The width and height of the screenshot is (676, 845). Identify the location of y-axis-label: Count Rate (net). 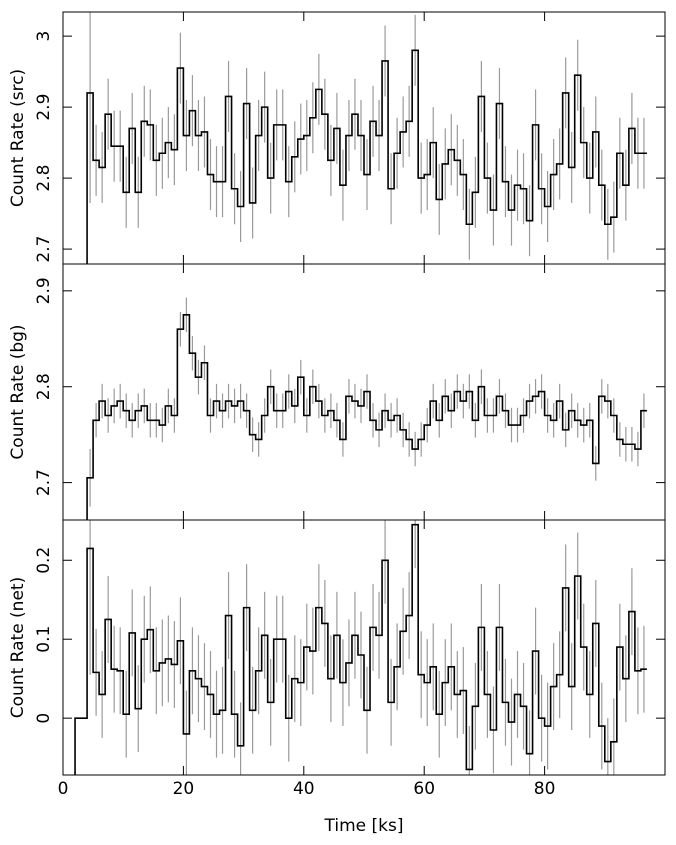
(18, 647).